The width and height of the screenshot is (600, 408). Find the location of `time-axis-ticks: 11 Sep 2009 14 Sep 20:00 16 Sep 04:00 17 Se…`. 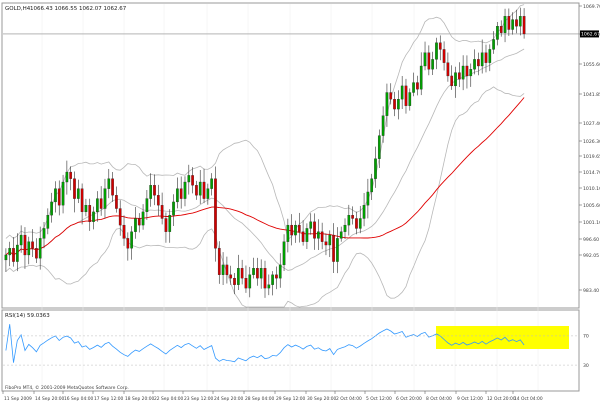

time-axis-ticks: 11 Sep 2009 14 Sep 20:00 16 Sep 04:00 17 Se… is located at coordinates (272, 396).